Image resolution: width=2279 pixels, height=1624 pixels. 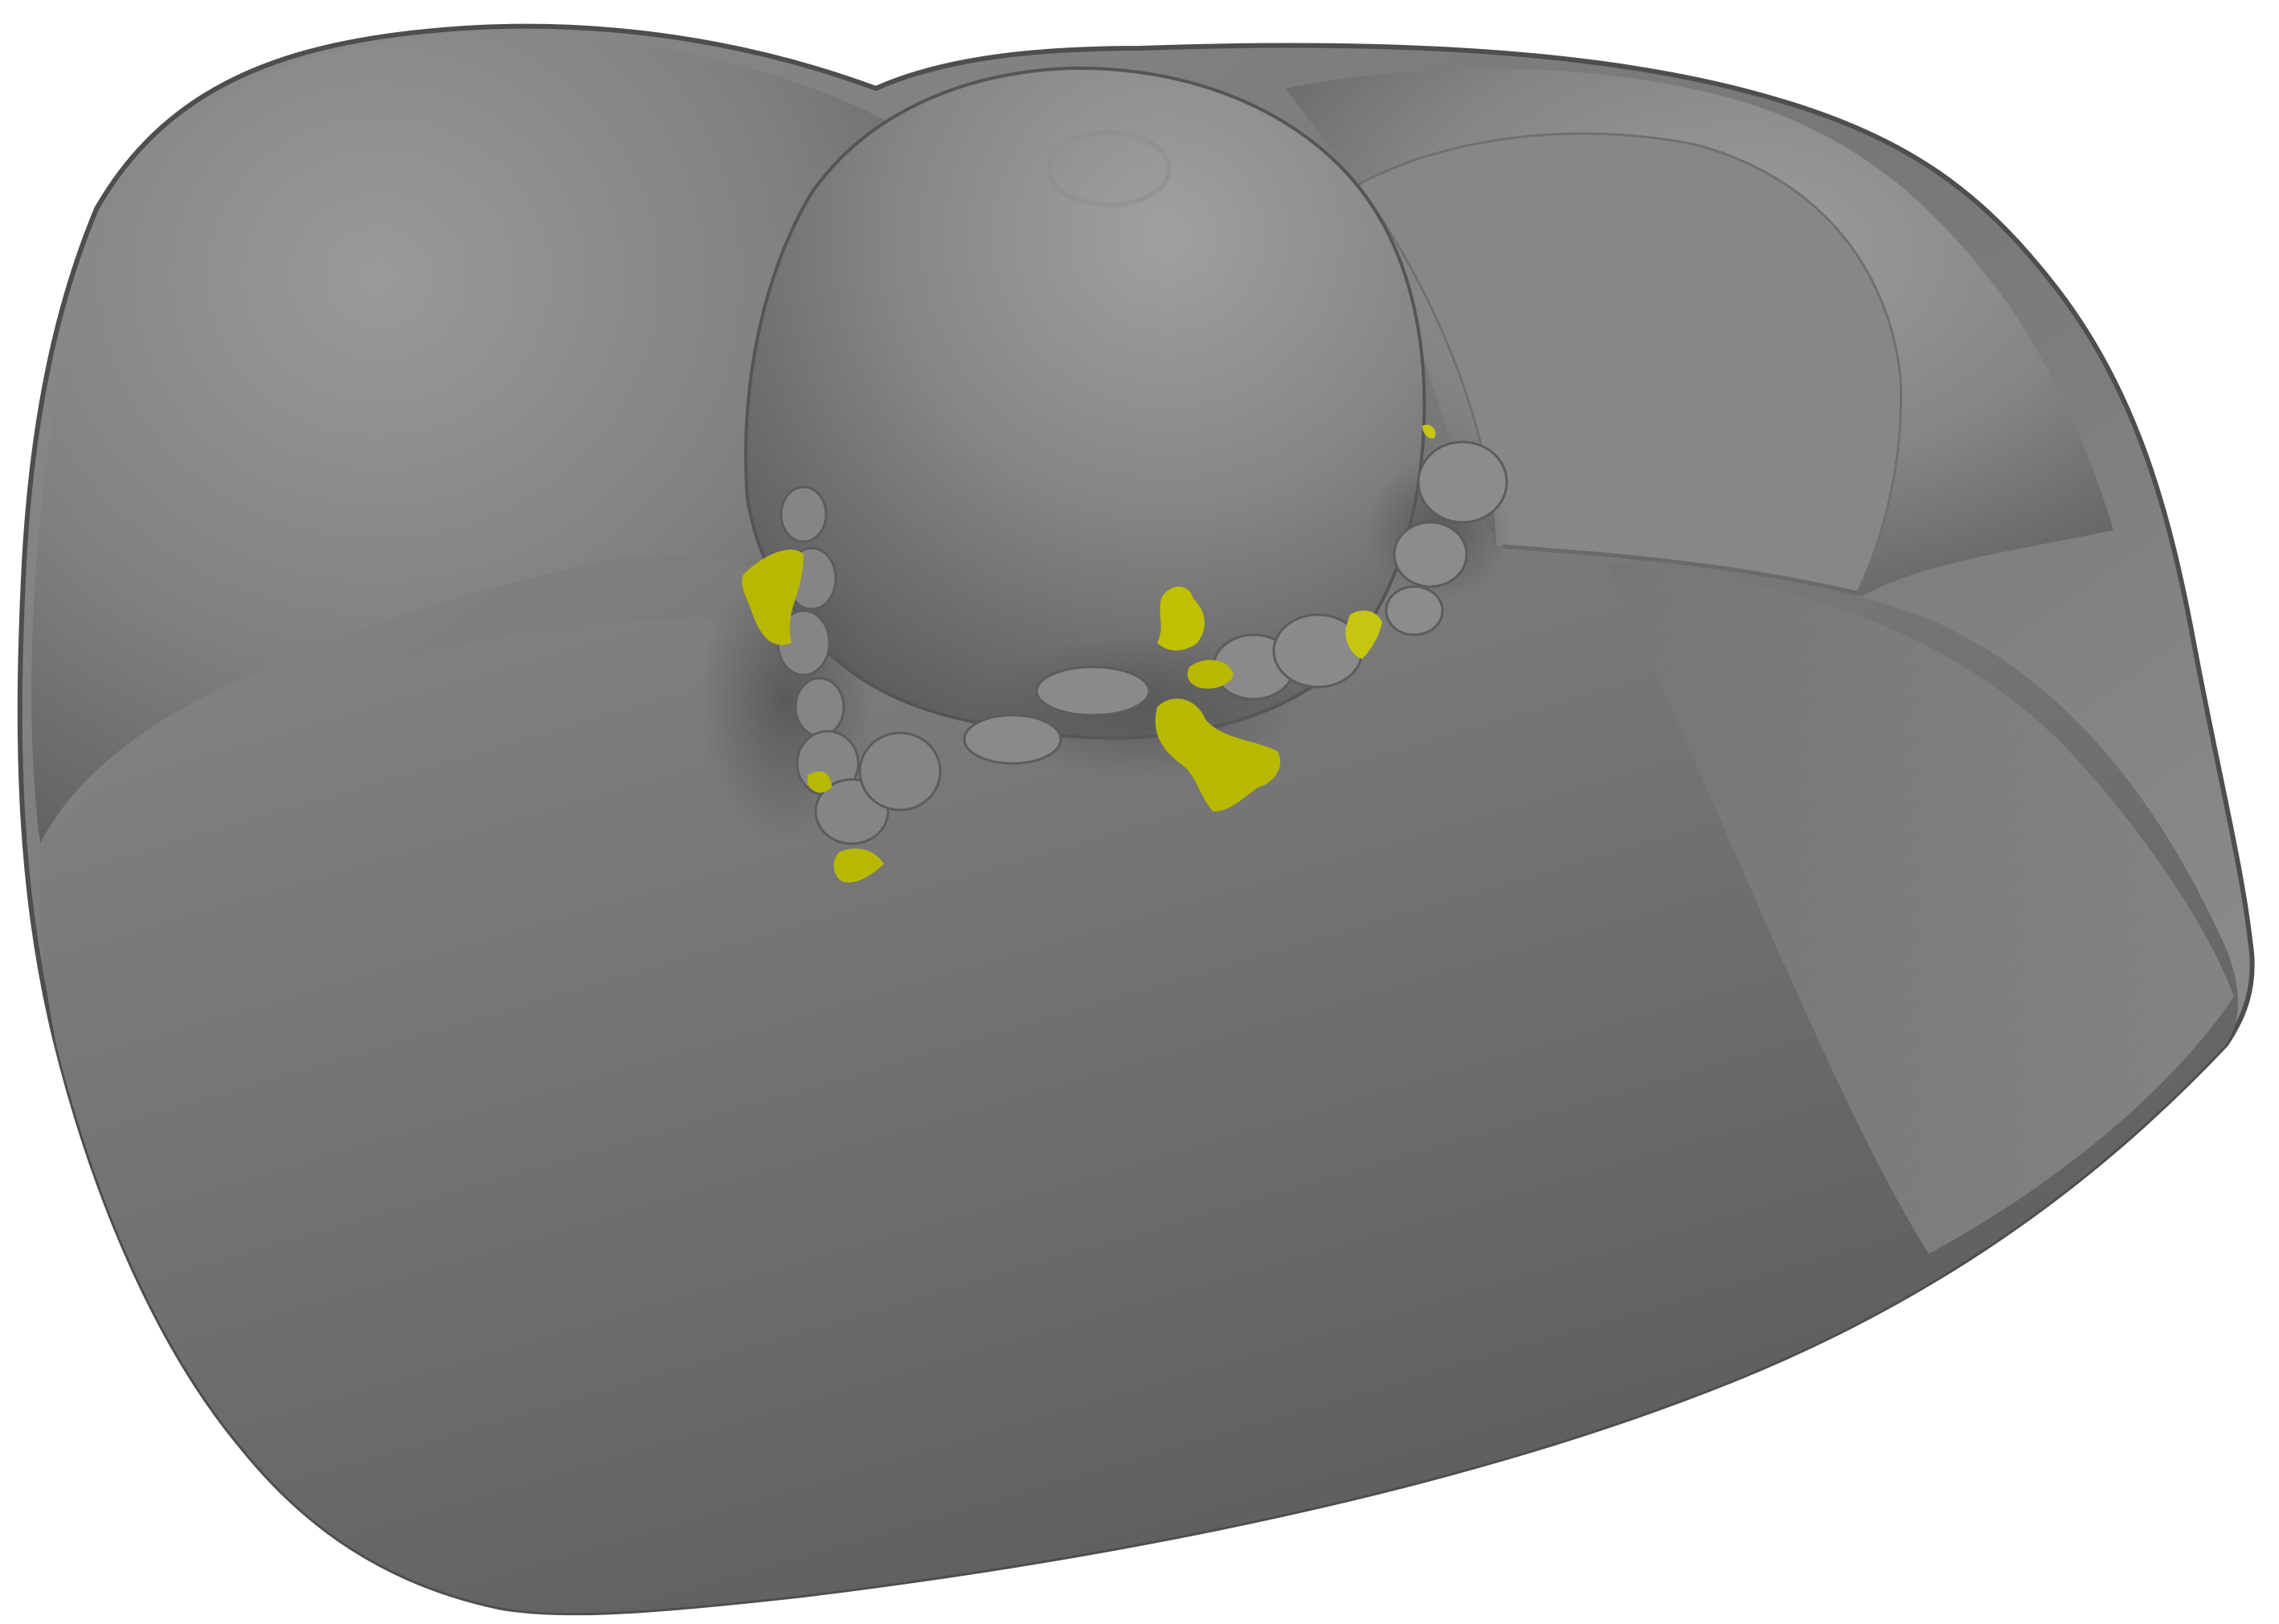 I want to click on nodules-left, so click(x=859, y=665).